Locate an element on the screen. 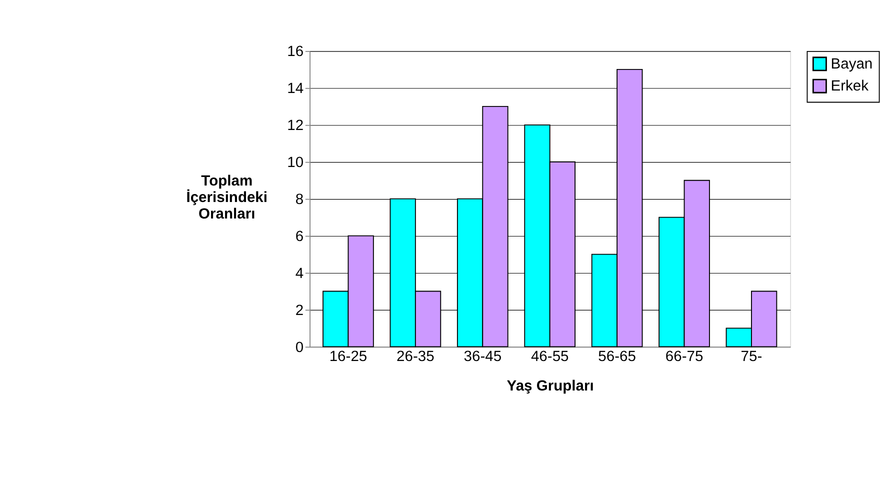 This screenshot has height=490, width=889. x-tick-label: 36-45 is located at coordinates (483, 357).